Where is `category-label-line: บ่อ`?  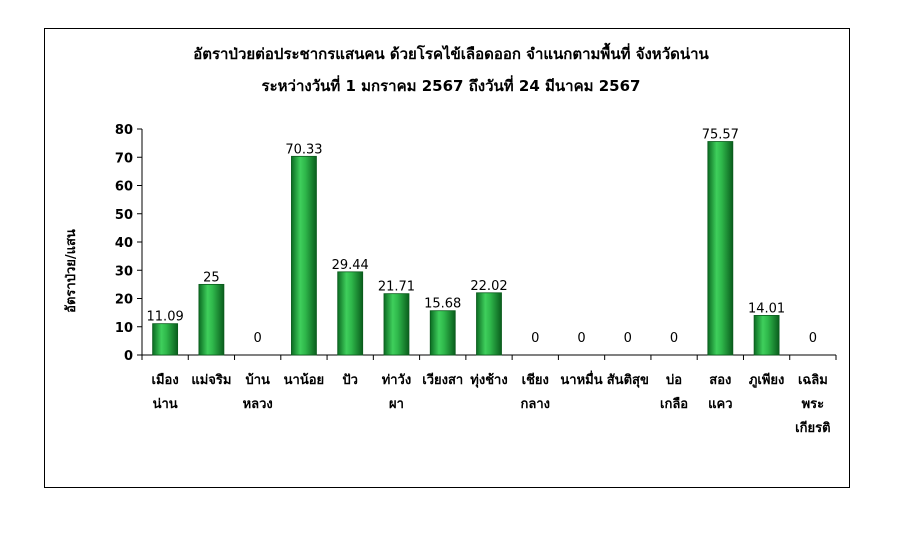
category-label-line: บ่อ is located at coordinates (674, 380).